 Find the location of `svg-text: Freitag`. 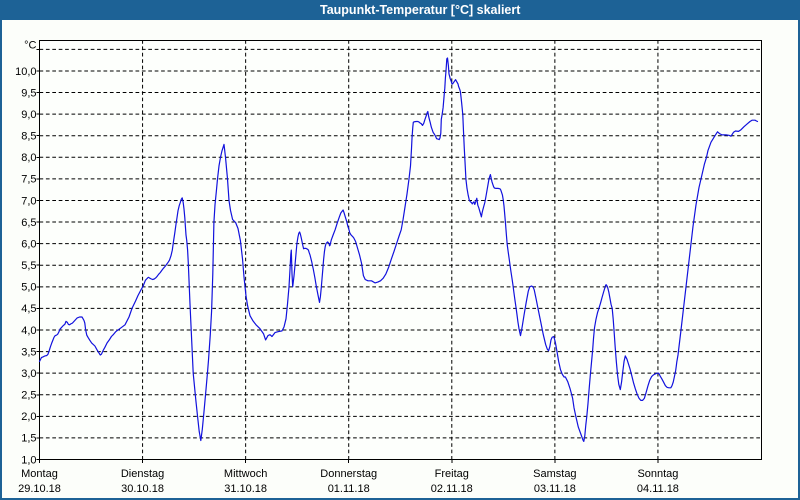

svg-text: Freitag is located at coordinates (452, 474).